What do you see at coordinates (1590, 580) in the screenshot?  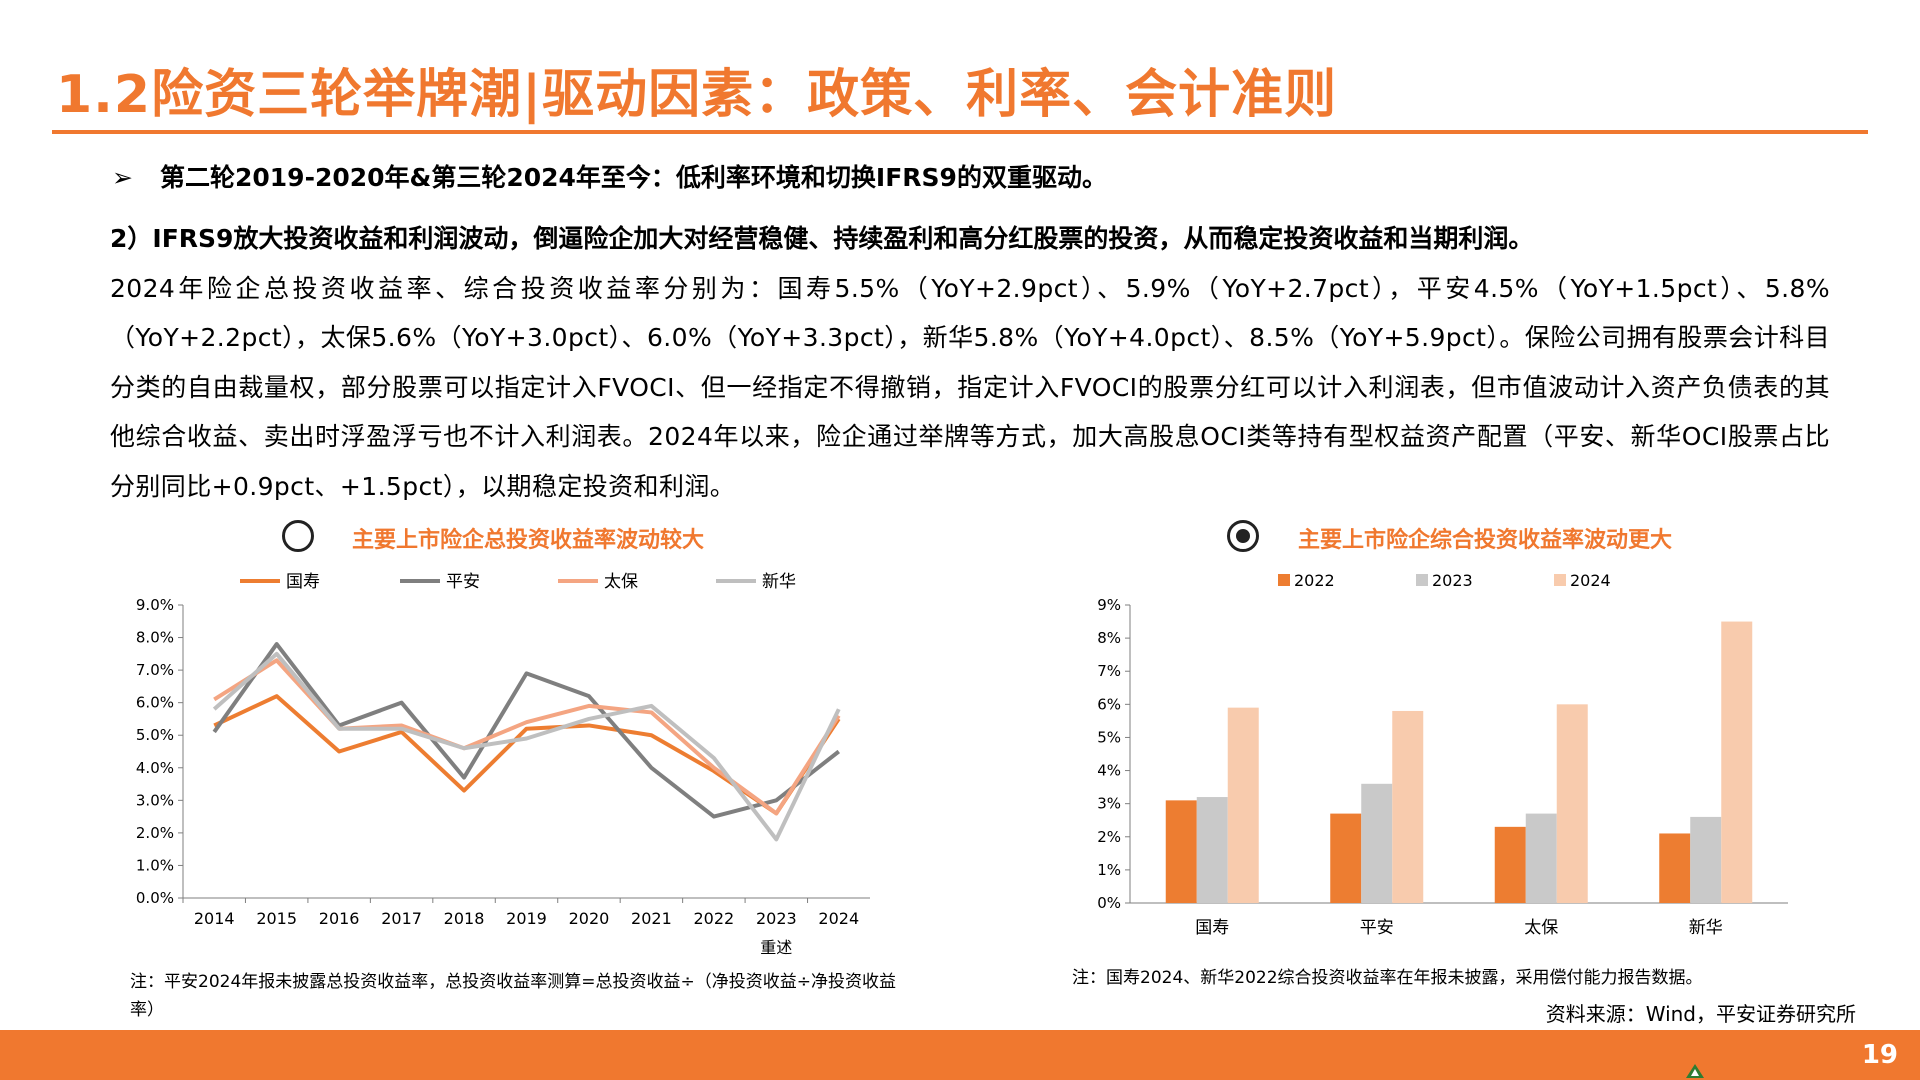 I see `legend-label: 2024` at bounding box center [1590, 580].